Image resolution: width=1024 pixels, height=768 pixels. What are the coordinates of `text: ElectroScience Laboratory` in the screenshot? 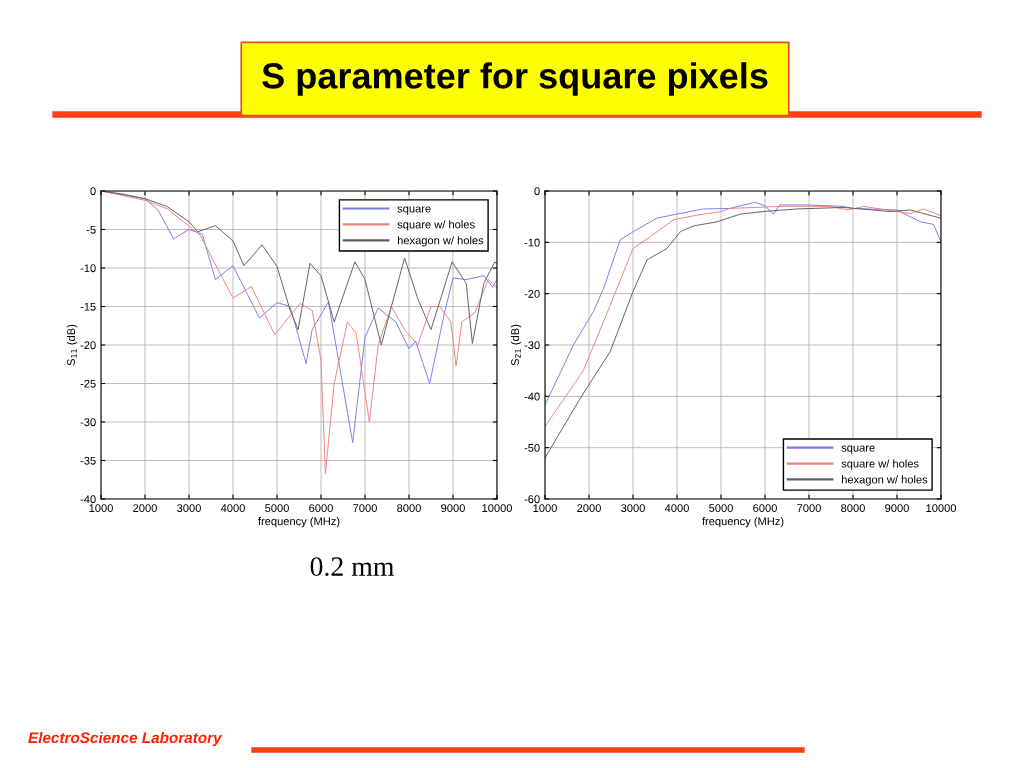 It's located at (125, 739).